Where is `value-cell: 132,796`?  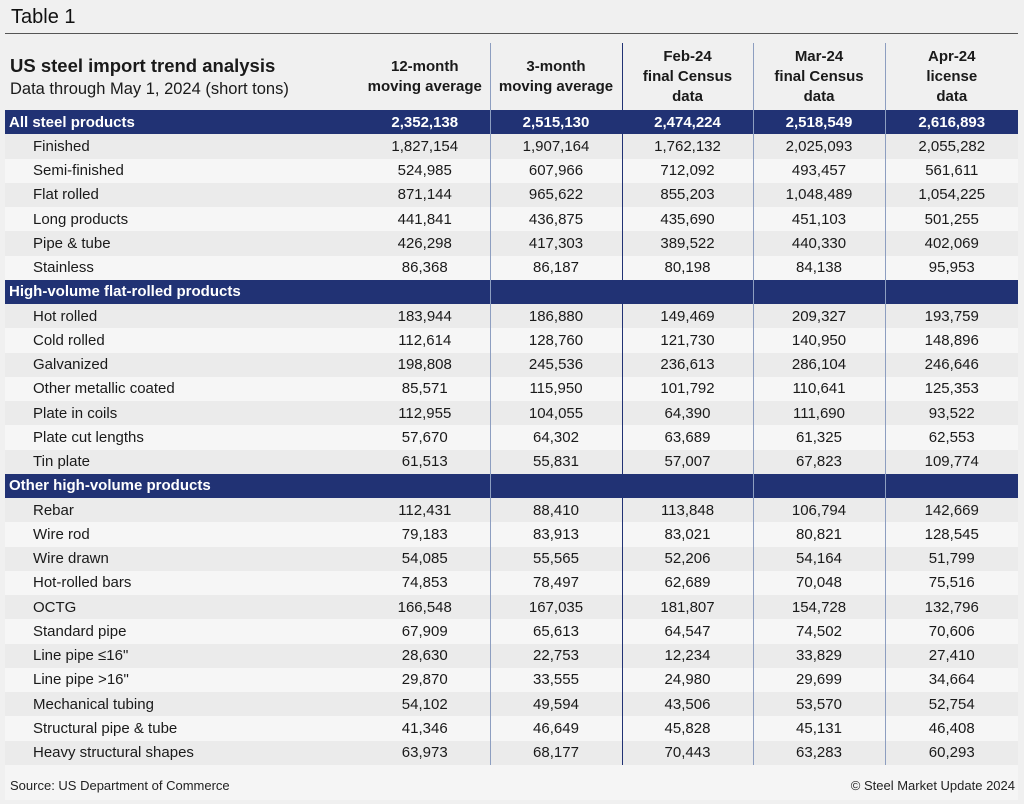
value-cell: 132,796 is located at coordinates (951, 607).